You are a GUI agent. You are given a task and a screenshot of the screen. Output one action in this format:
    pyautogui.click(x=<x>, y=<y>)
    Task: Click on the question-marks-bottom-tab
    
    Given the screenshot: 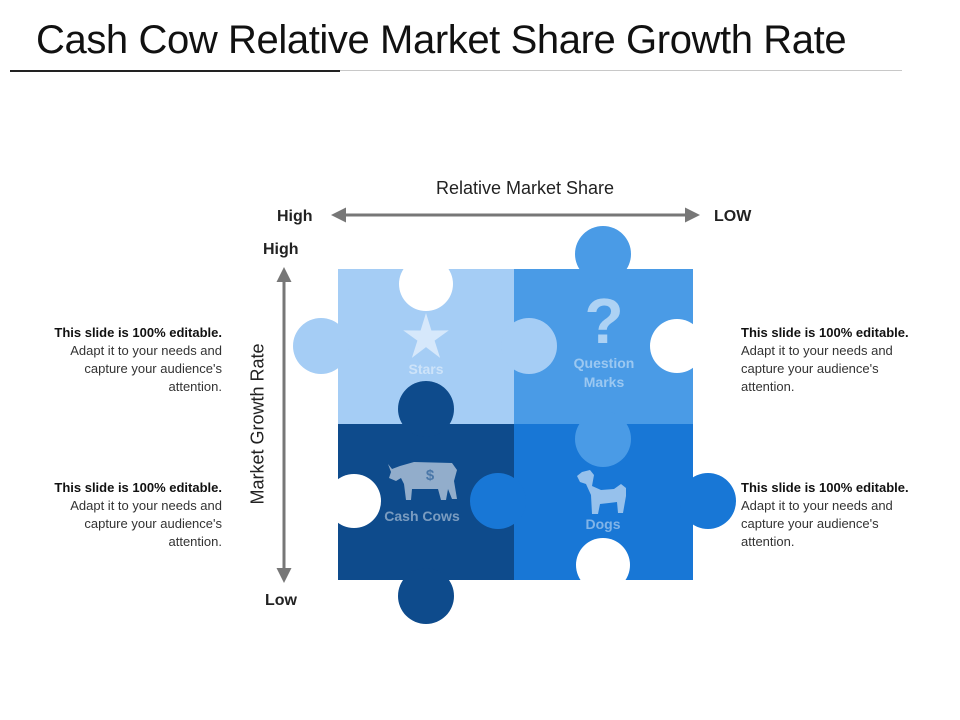 What is the action you would take?
    pyautogui.click(x=603, y=439)
    